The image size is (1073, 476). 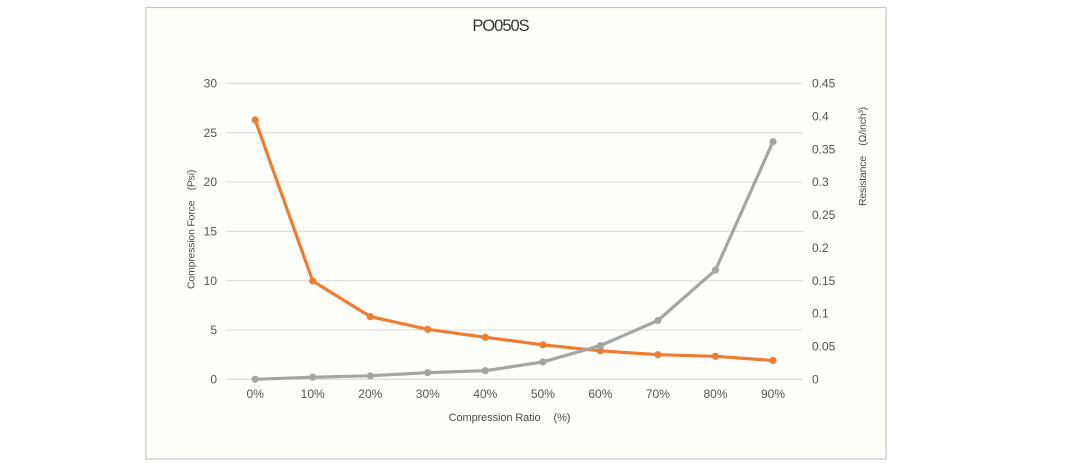 What do you see at coordinates (824, 281) in the screenshot?
I see `svg-text: 0.15` at bounding box center [824, 281].